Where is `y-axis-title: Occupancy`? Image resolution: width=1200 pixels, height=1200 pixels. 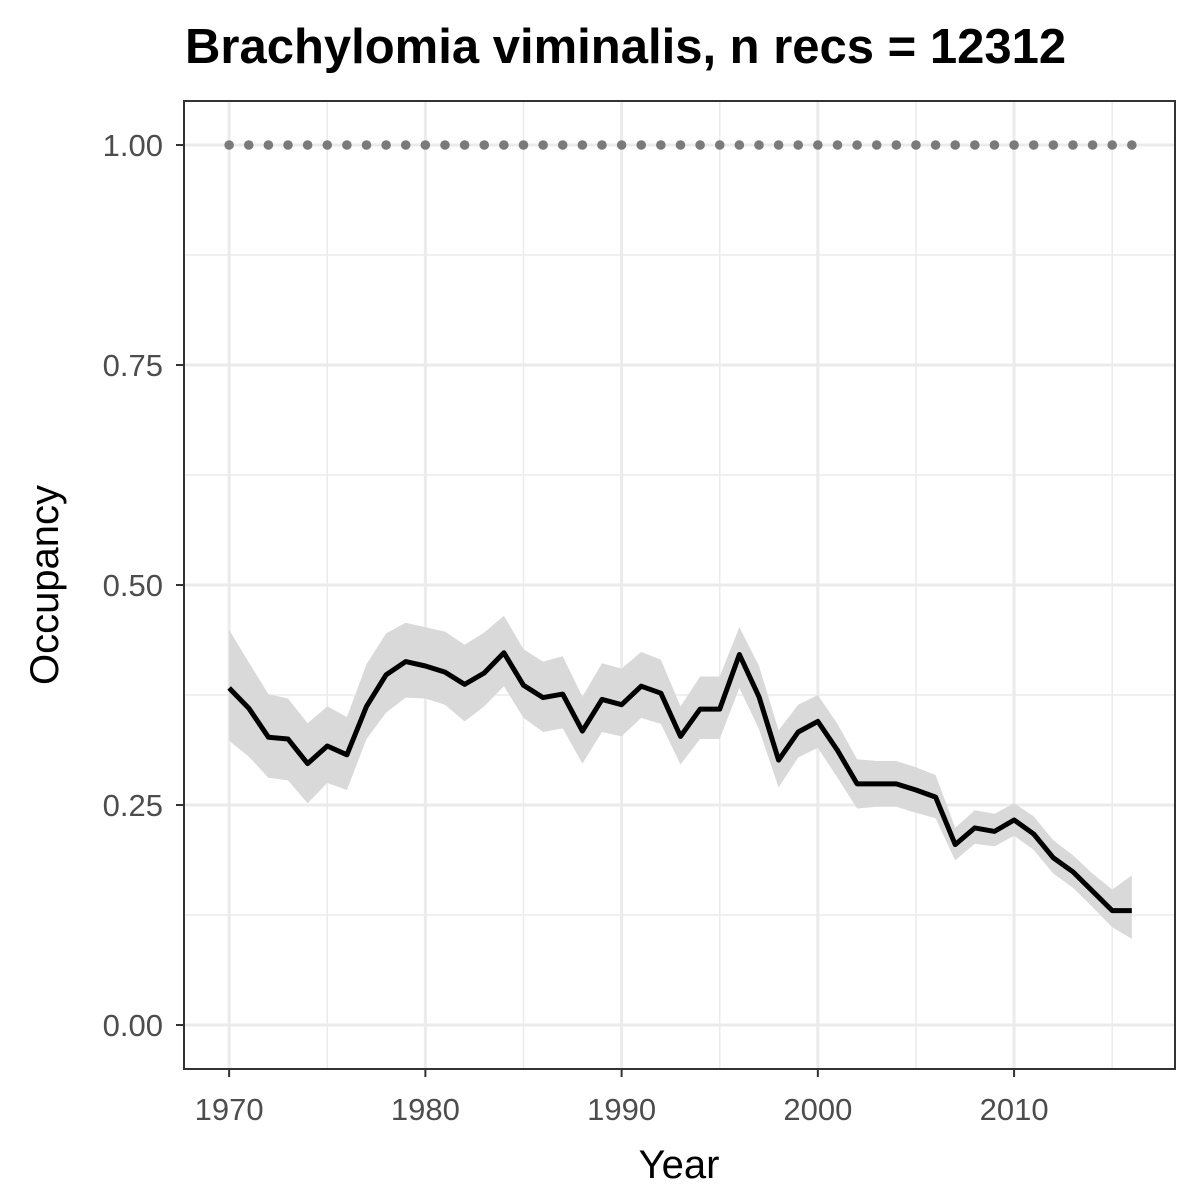
y-axis-title: Occupancy is located at coordinates (45, 585).